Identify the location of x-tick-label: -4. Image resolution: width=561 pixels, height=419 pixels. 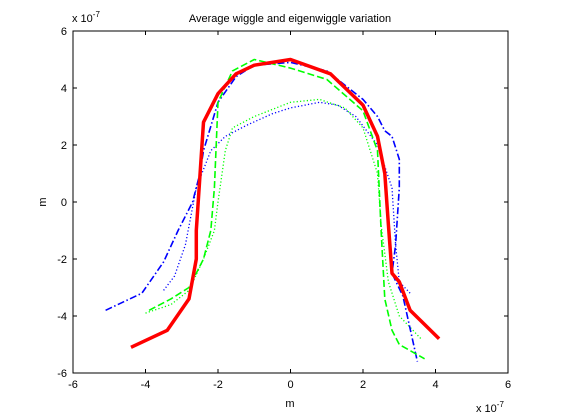
(146, 385).